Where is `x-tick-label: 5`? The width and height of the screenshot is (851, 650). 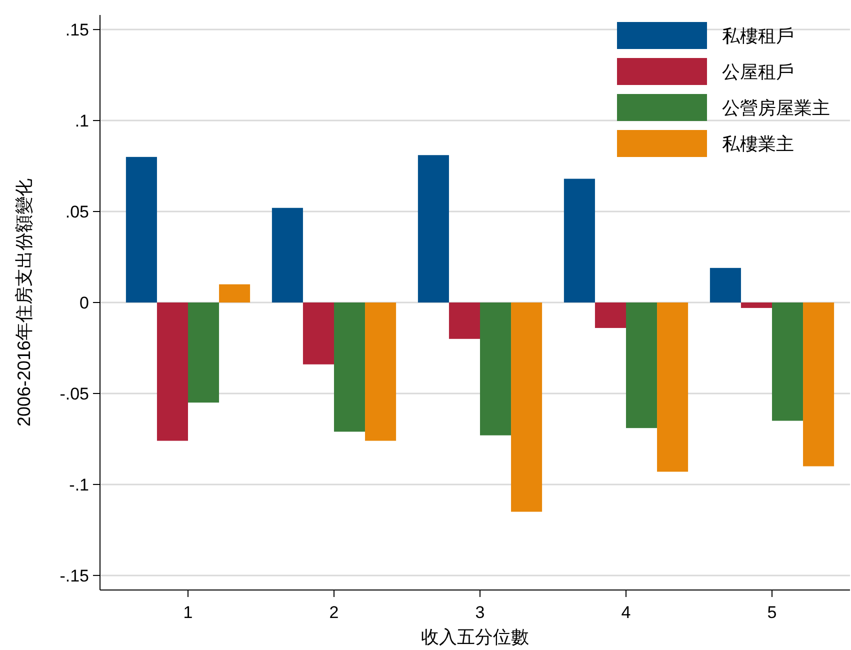 x-tick-label: 5 is located at coordinates (772, 612).